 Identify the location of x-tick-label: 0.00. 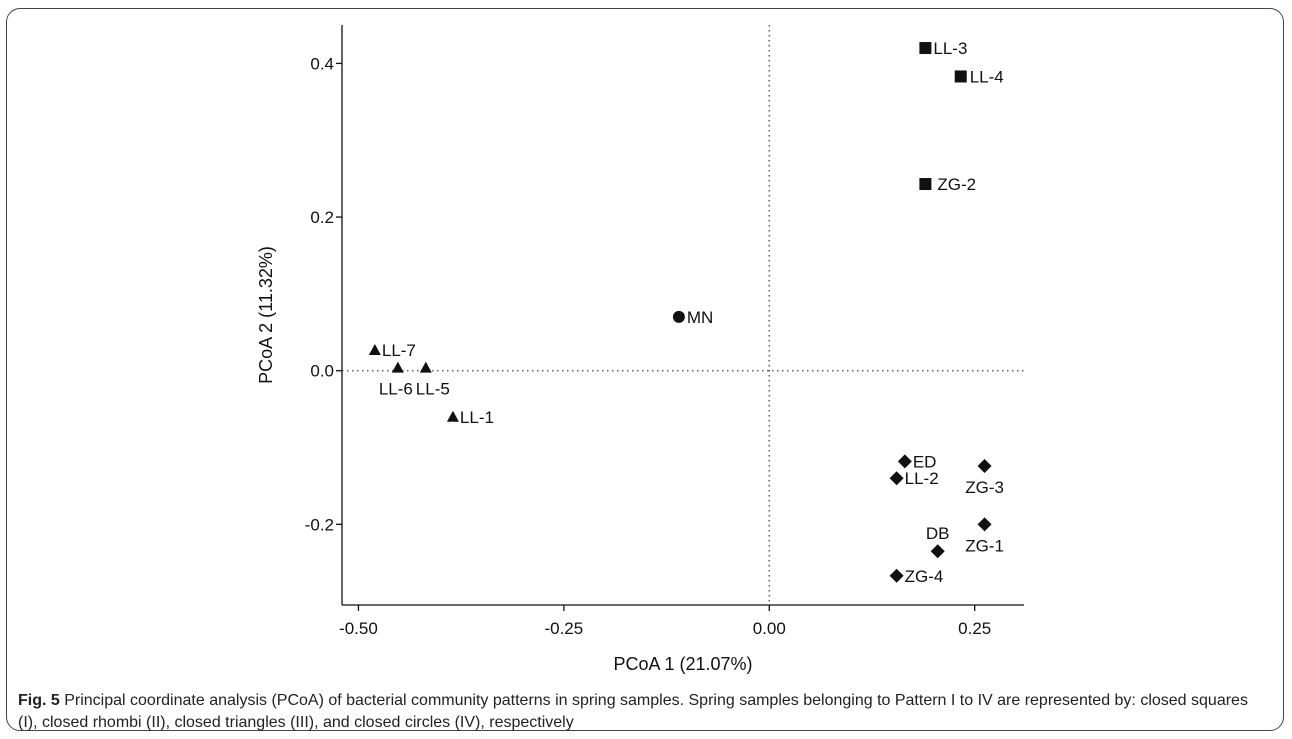
(769, 628).